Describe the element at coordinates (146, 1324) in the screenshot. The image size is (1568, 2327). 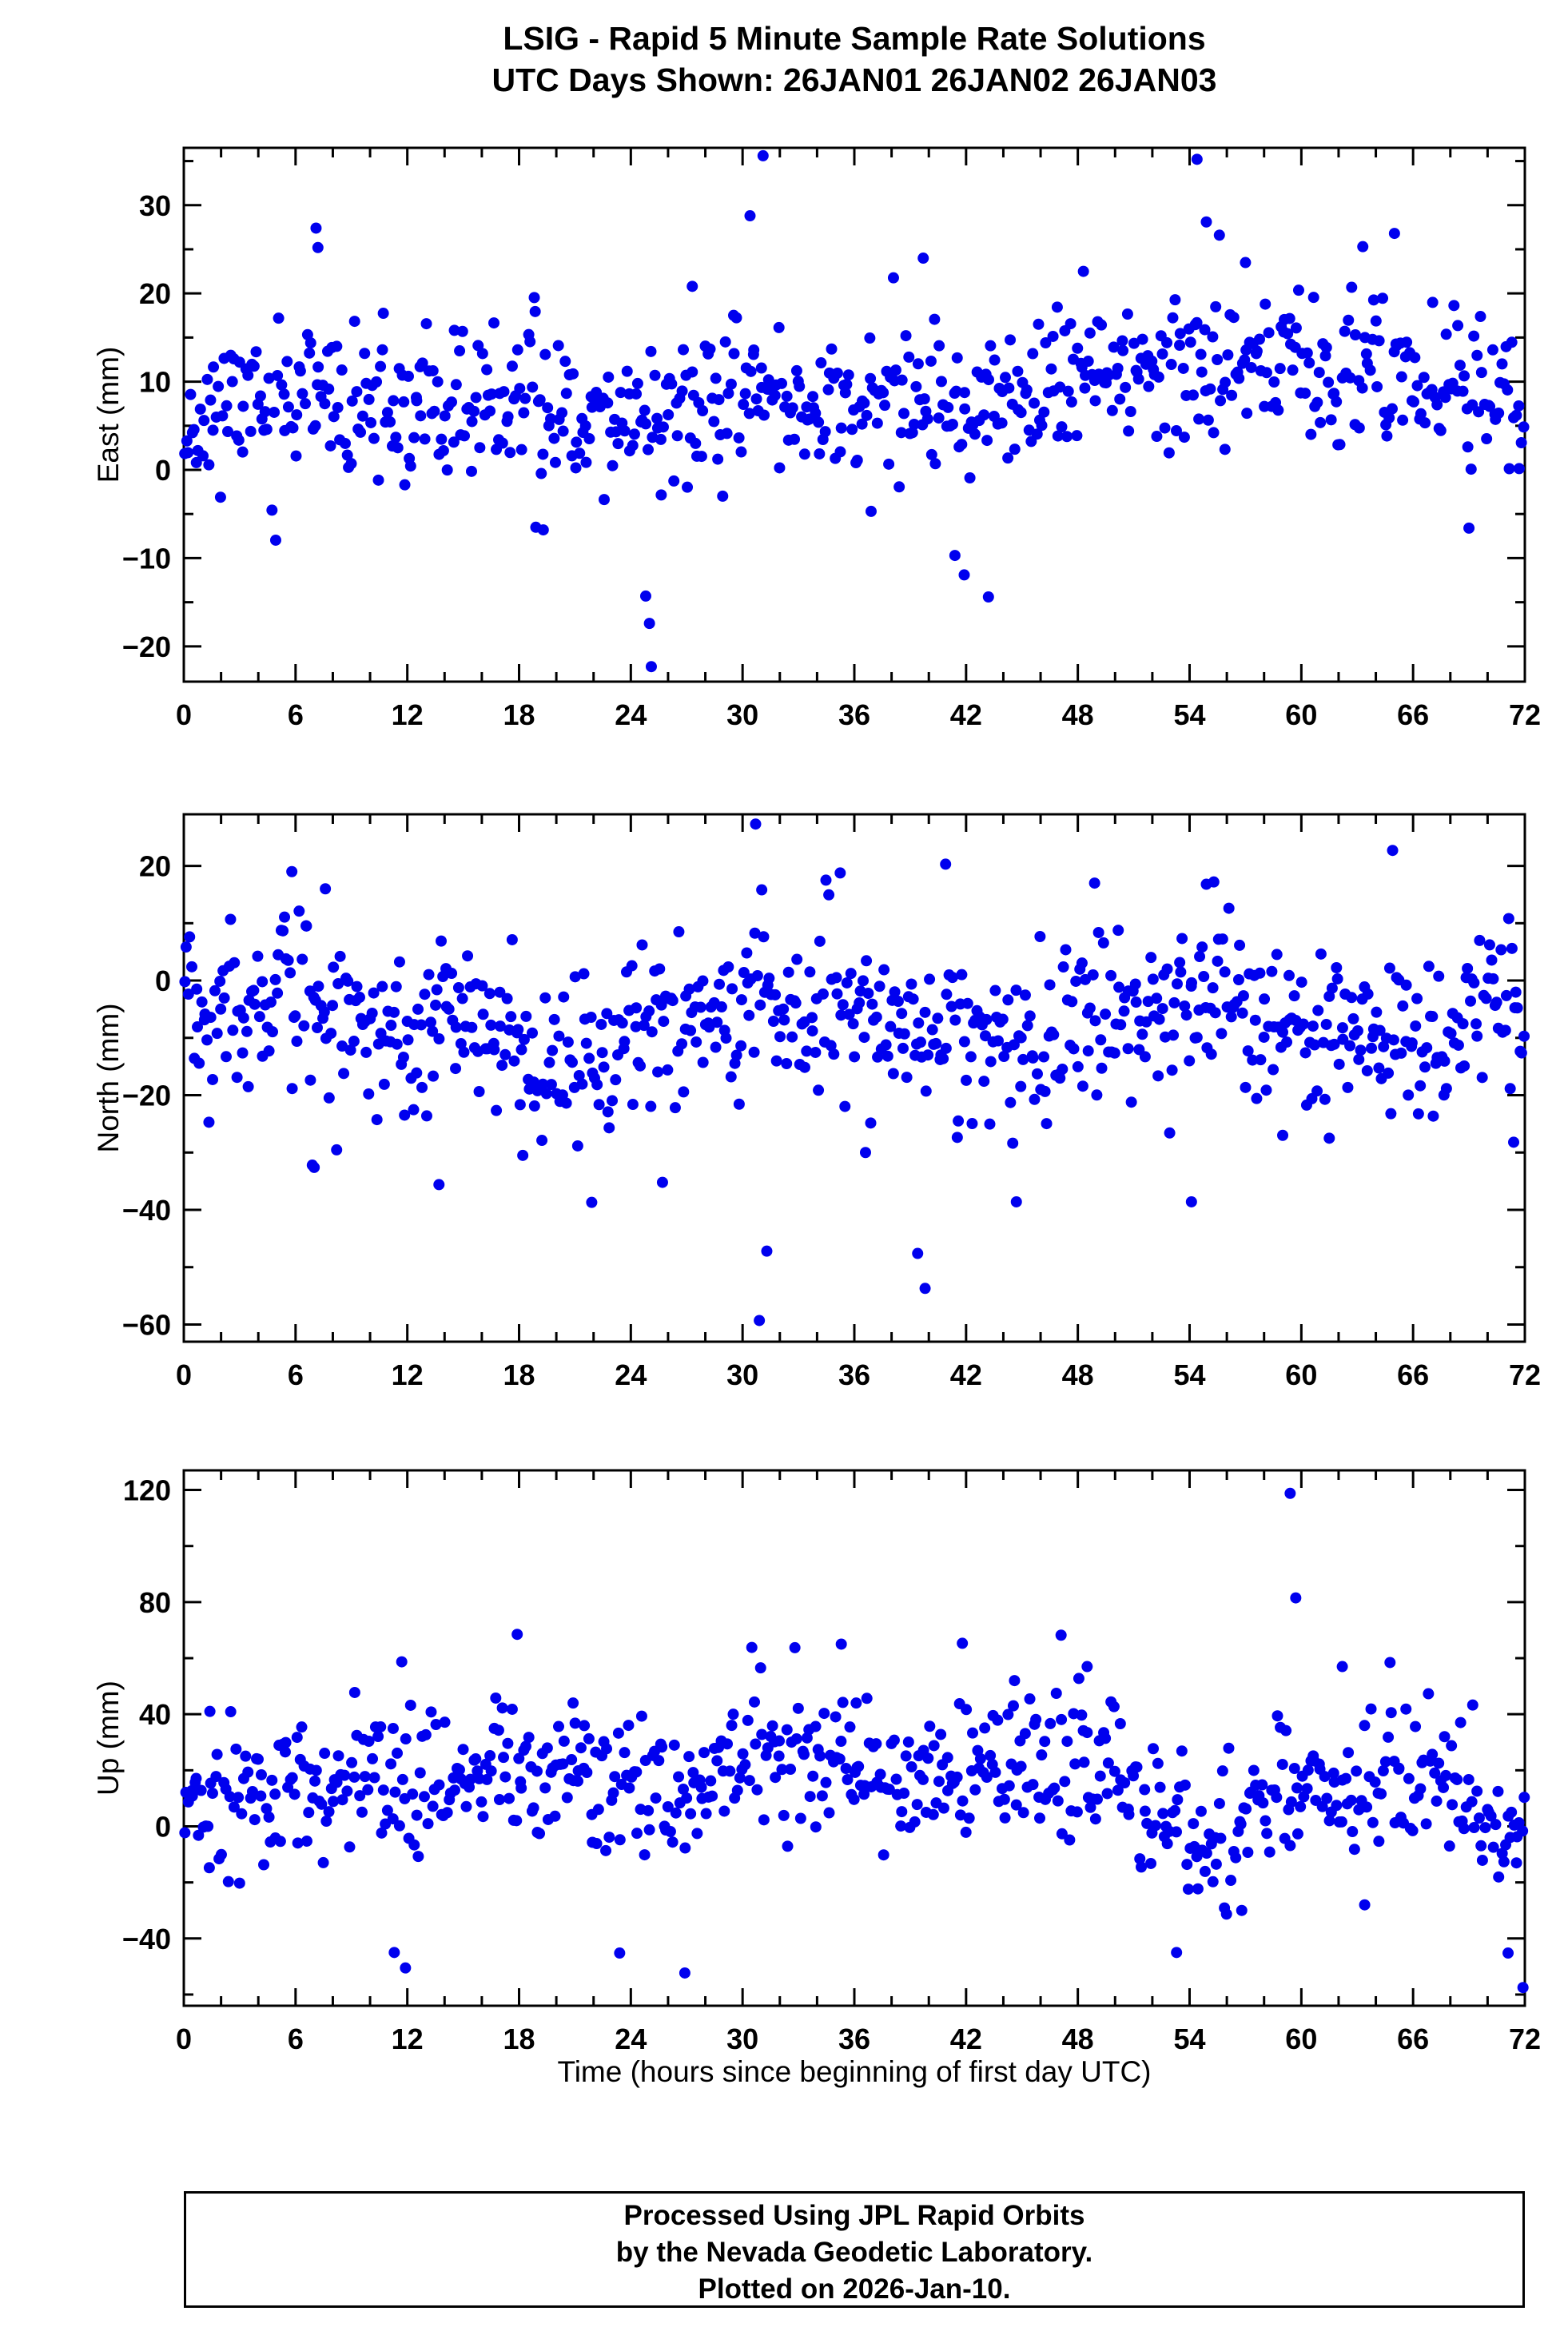
I see `svg-text: −60` at that location.